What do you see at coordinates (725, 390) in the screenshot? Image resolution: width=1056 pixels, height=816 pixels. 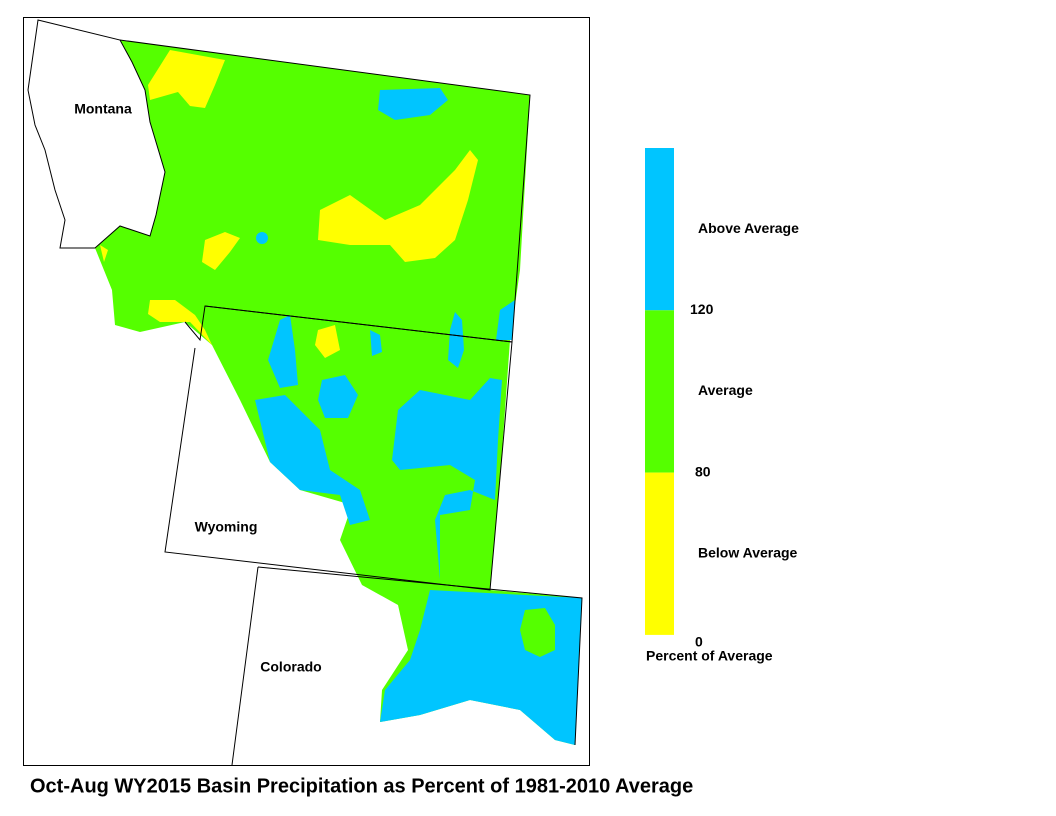 I see `legend-label: Average` at bounding box center [725, 390].